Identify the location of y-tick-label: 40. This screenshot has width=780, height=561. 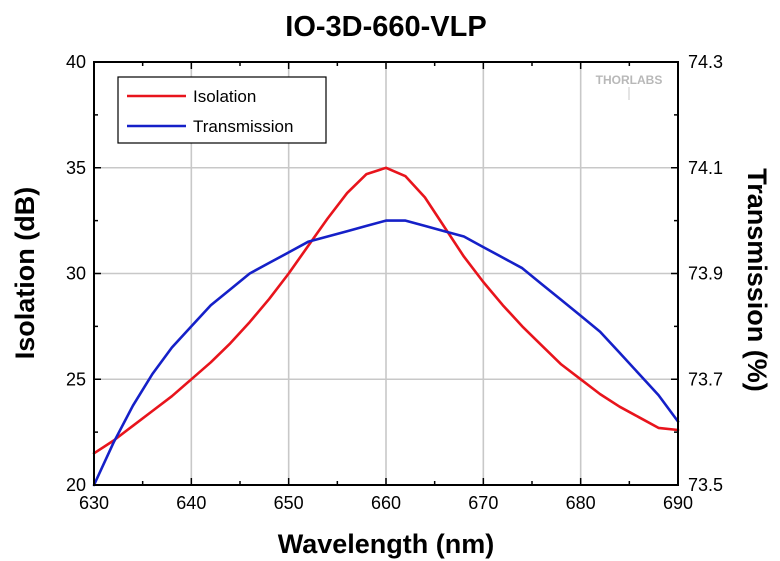
(76, 62).